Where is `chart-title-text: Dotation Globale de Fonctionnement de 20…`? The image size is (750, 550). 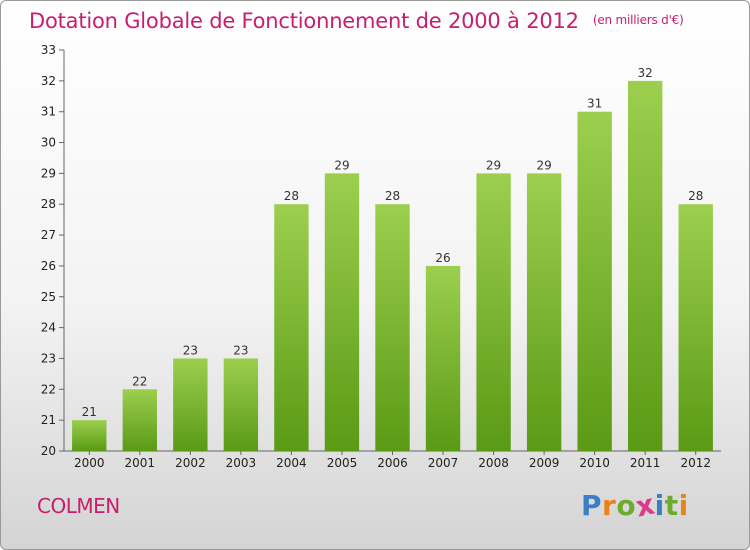 chart-title-text: Dotation Globale de Fonctionnement de 20… is located at coordinates (304, 21).